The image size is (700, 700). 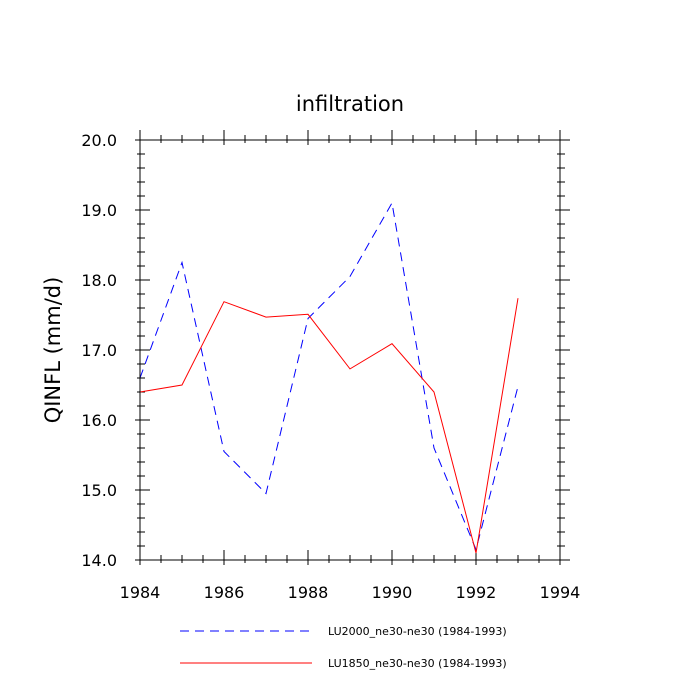 I want to click on legend-label-lu2000: LU2000_ne30-ne30 (1984-1993), so click(x=417, y=631).